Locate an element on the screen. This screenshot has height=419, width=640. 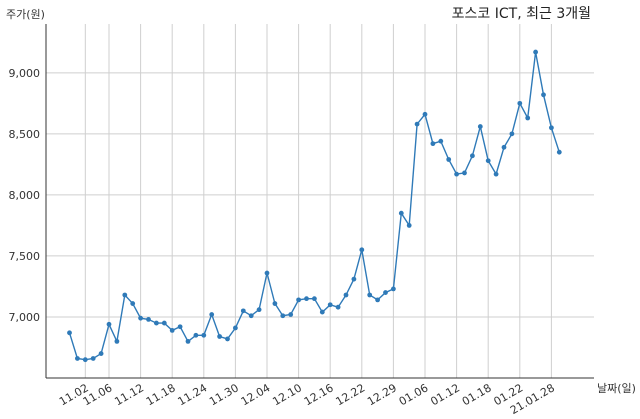
x-tick-label: 11.18 is located at coordinates (161, 394).